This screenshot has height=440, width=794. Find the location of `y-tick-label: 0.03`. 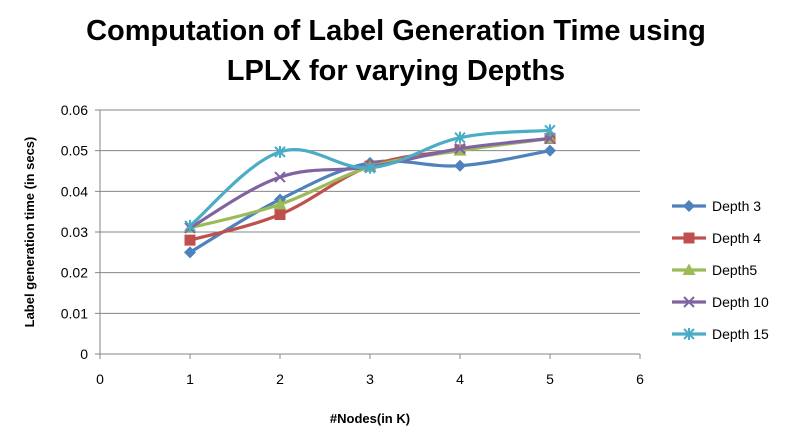

y-tick-label: 0.03 is located at coordinates (74, 232).